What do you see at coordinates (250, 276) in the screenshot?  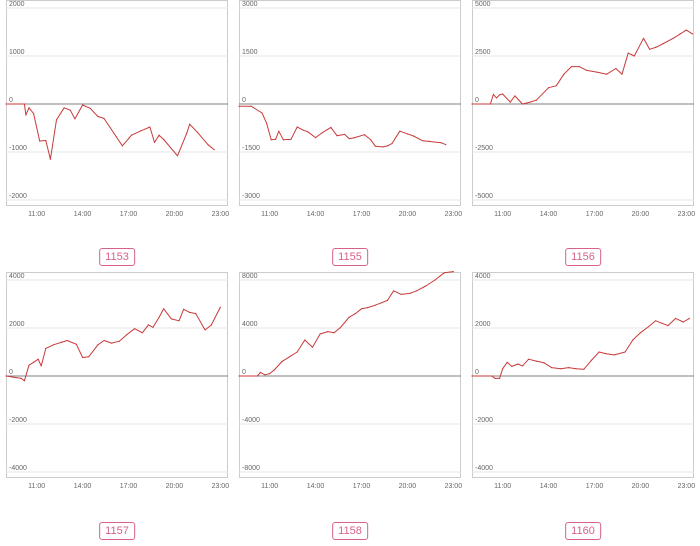 I see `y-tick-label: 8000` at bounding box center [250, 276].